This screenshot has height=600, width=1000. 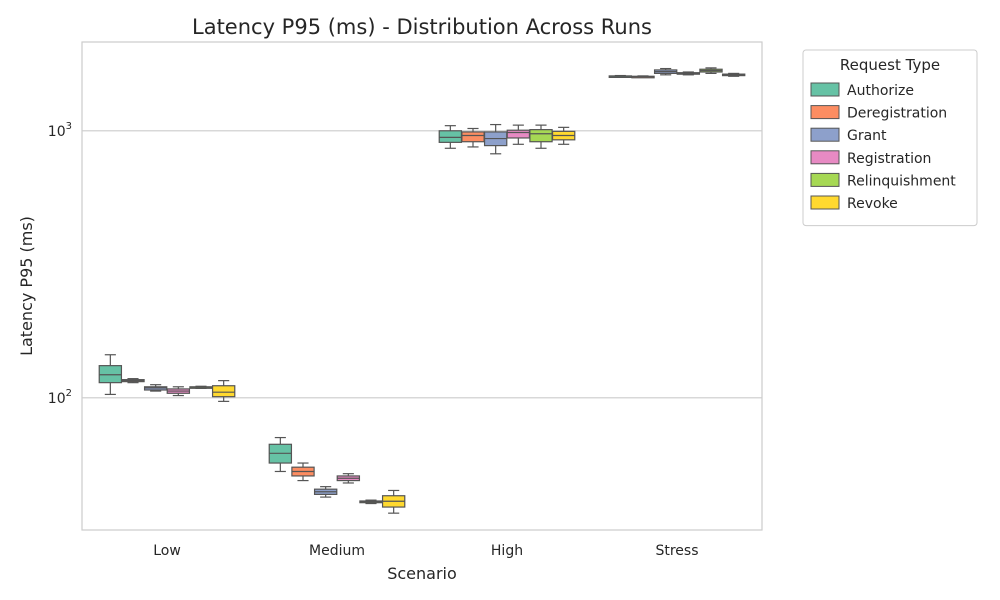 I want to click on box-registration-low, so click(x=178, y=391).